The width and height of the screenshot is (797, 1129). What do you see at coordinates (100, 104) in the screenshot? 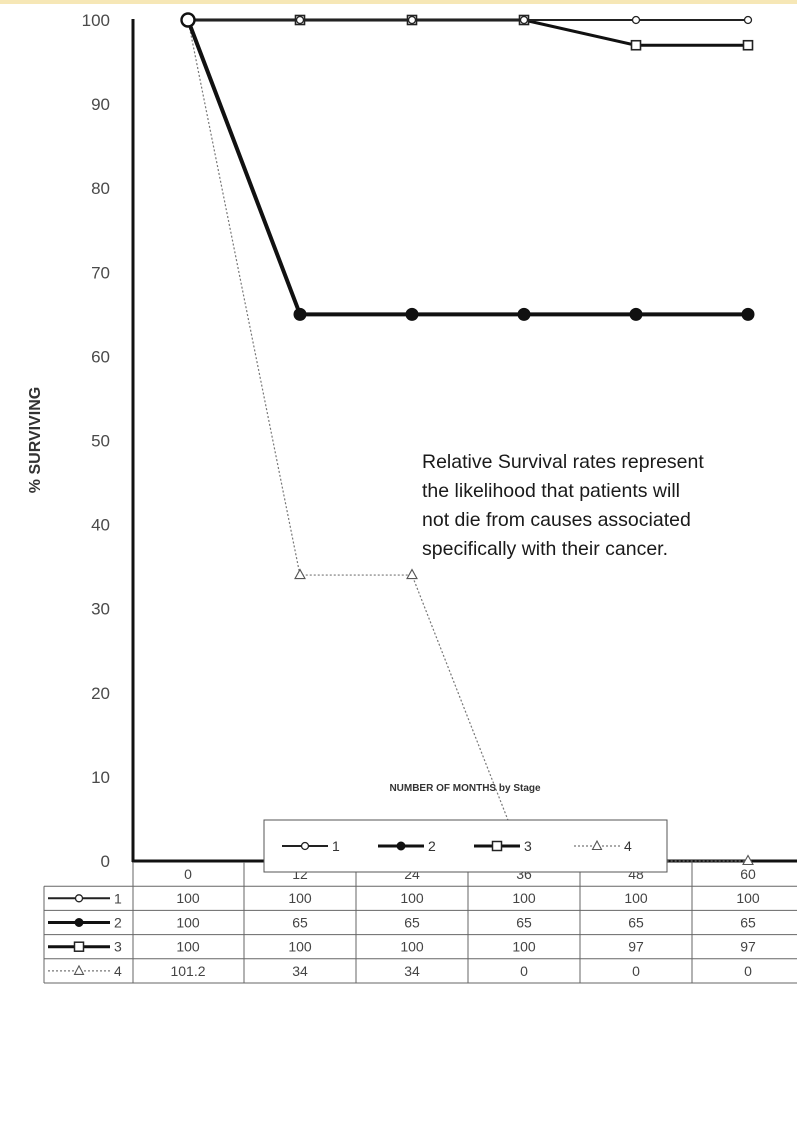
I see `y-tick-label: 90` at bounding box center [100, 104].